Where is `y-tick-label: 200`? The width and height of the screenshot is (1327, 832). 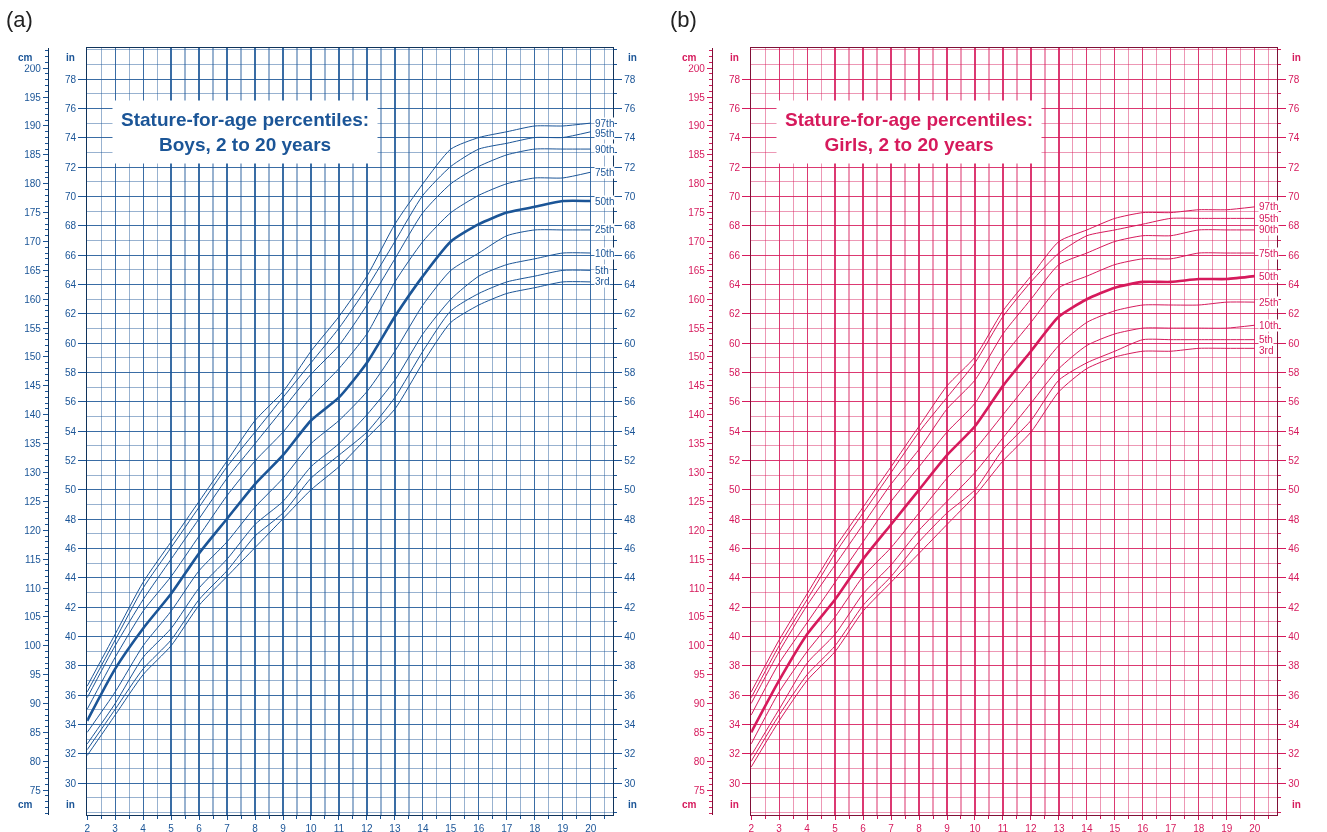
y-tick-label: 200 is located at coordinates (697, 68).